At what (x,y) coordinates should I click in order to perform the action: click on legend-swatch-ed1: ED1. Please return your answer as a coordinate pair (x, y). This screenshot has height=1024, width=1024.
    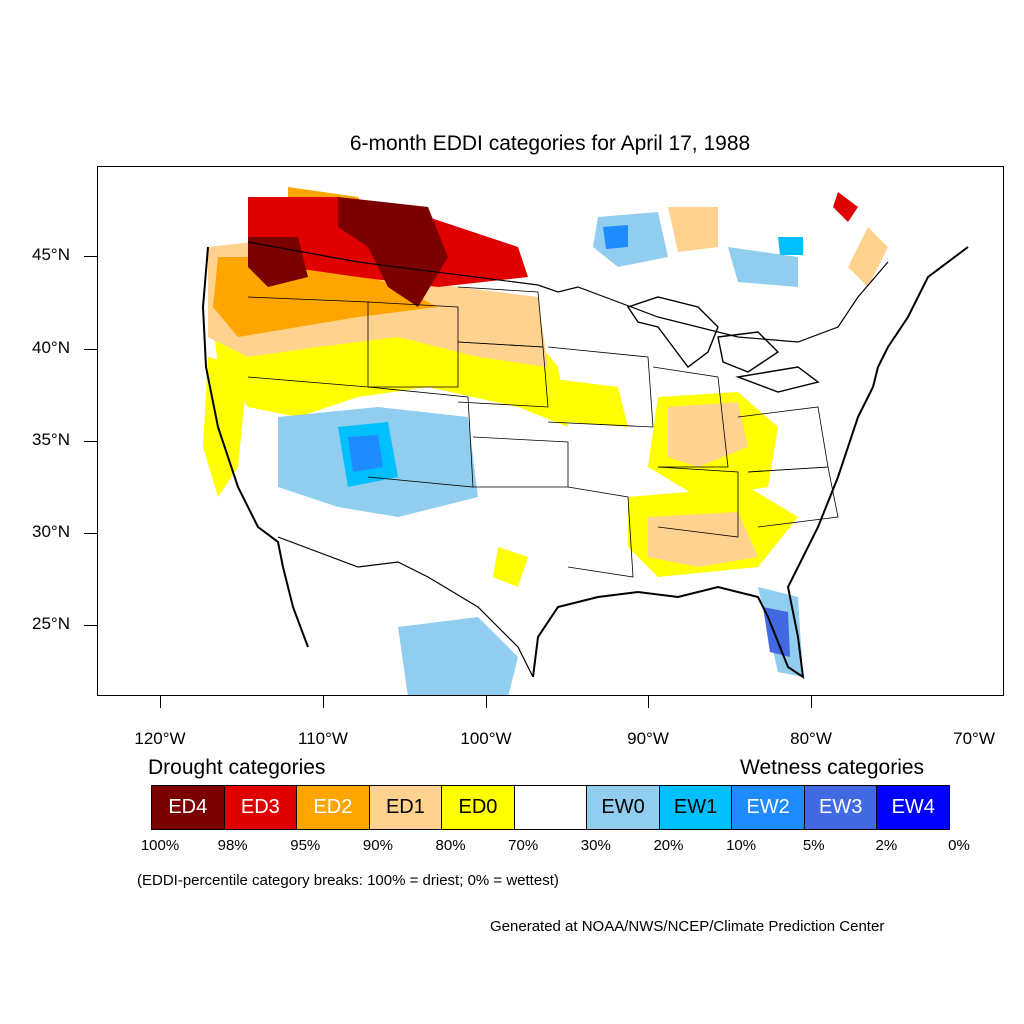
    Looking at the image, I should click on (406, 807).